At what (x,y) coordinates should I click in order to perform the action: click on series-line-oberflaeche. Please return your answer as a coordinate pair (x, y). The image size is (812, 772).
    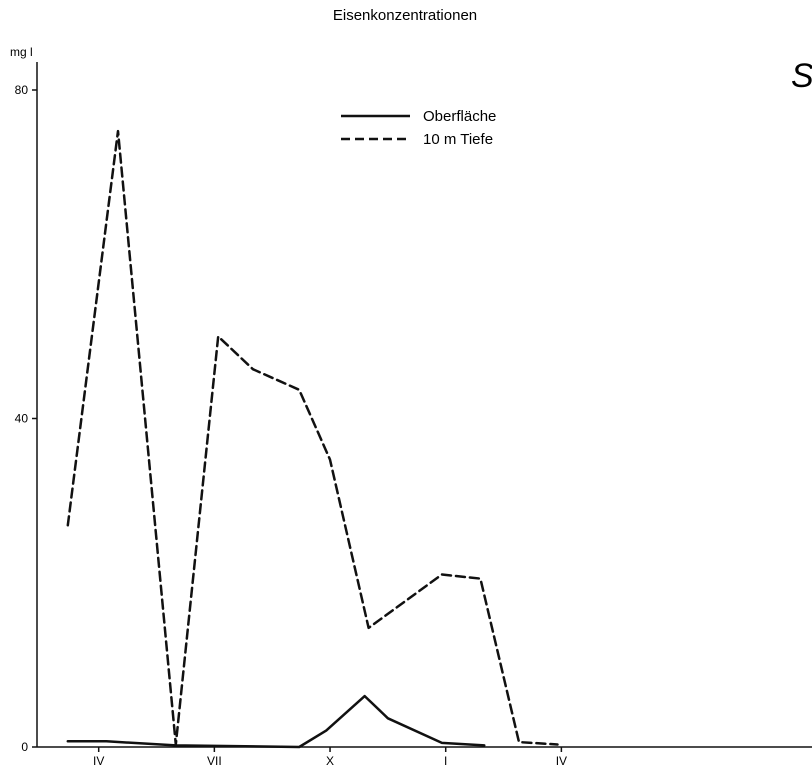
    Looking at the image, I should click on (276, 721).